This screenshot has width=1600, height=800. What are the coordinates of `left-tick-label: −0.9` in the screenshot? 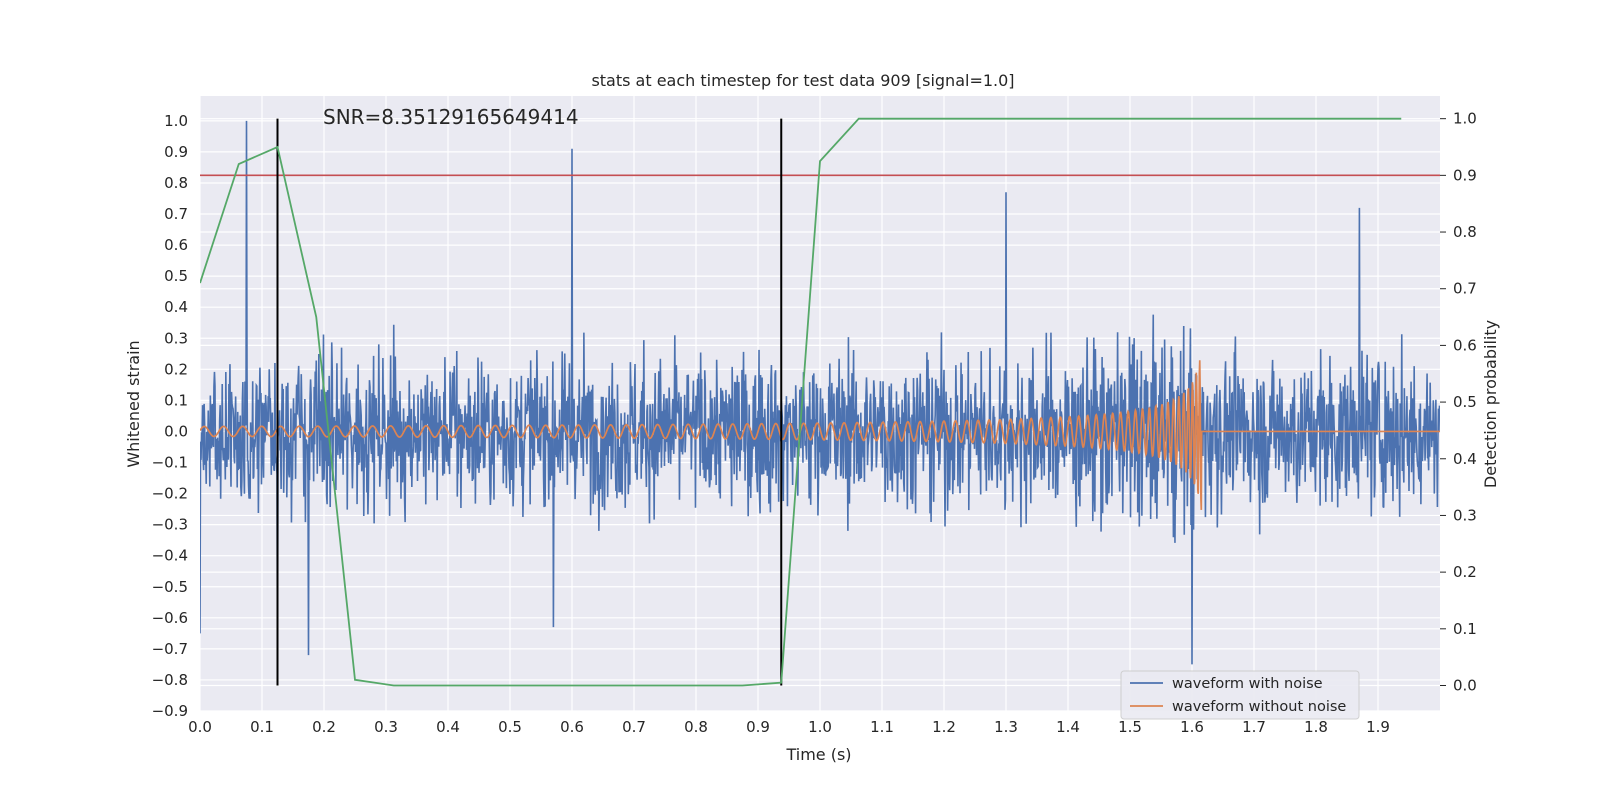 It's located at (170, 711).